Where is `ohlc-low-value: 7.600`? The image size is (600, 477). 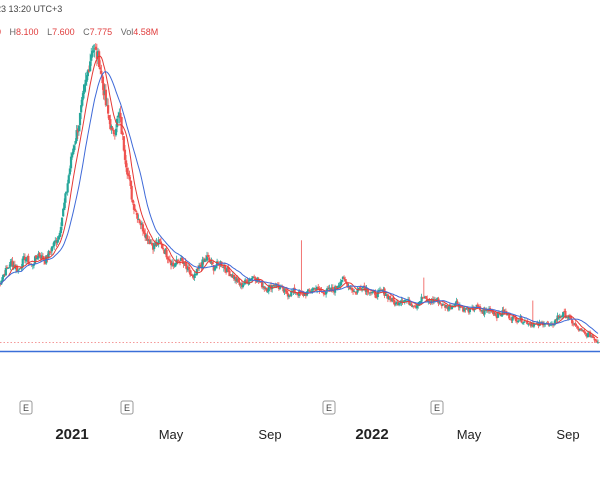
ohlc-low-value: 7.600 is located at coordinates (63, 32).